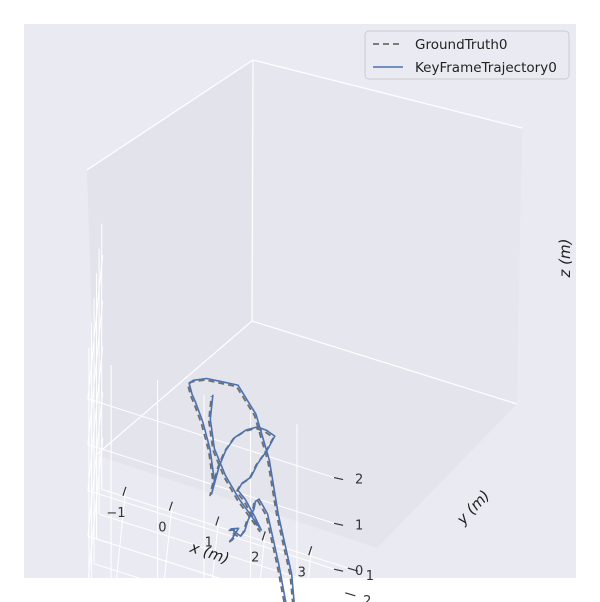 The height and width of the screenshot is (602, 600). I want to click on z-tick-label: 1, so click(359, 525).